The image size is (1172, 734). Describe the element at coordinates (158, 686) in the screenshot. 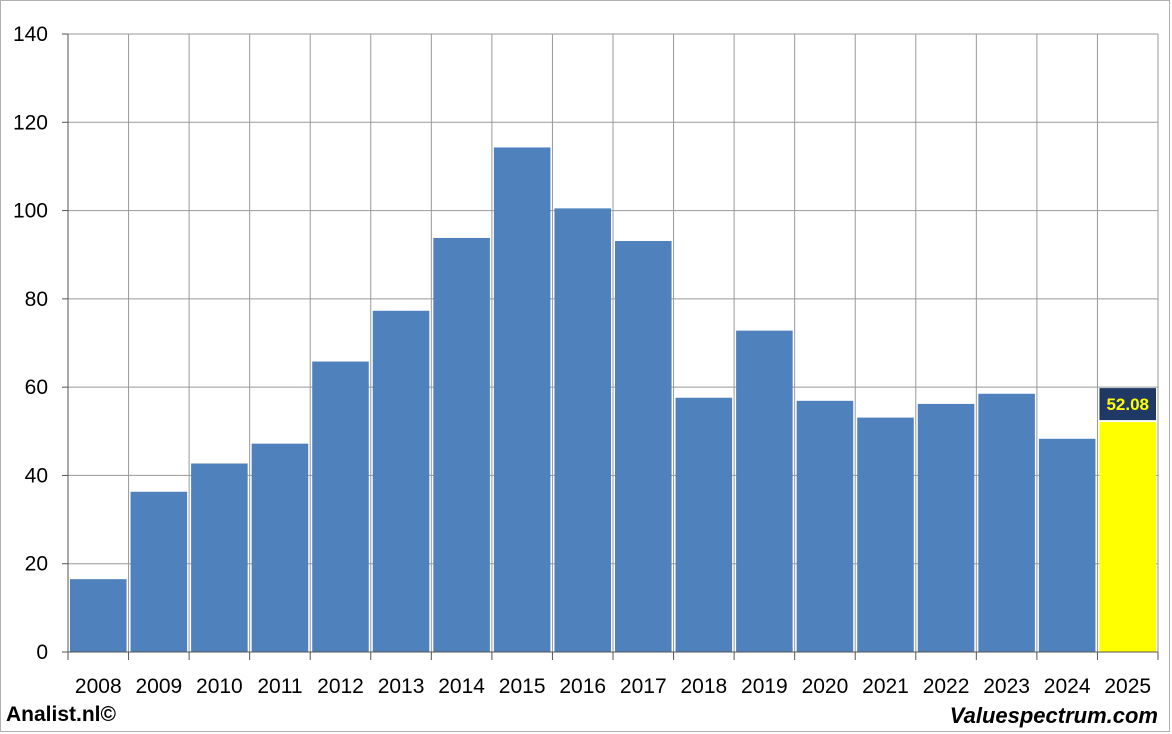

I see `x-tick-label: 2009` at that location.